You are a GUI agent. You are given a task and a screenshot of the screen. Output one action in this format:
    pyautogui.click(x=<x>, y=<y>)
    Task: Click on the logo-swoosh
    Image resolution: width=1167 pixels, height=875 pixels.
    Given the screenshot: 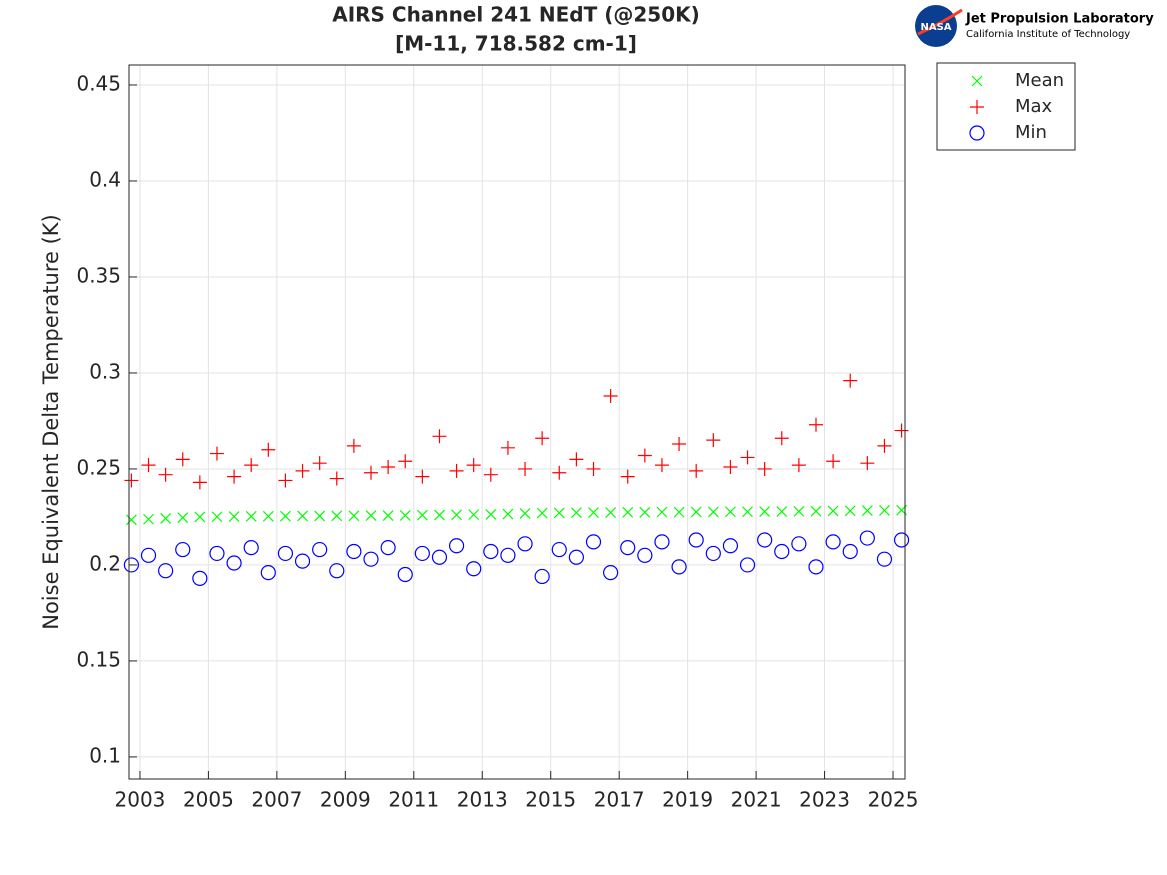 What is the action you would take?
    pyautogui.click(x=940, y=22)
    